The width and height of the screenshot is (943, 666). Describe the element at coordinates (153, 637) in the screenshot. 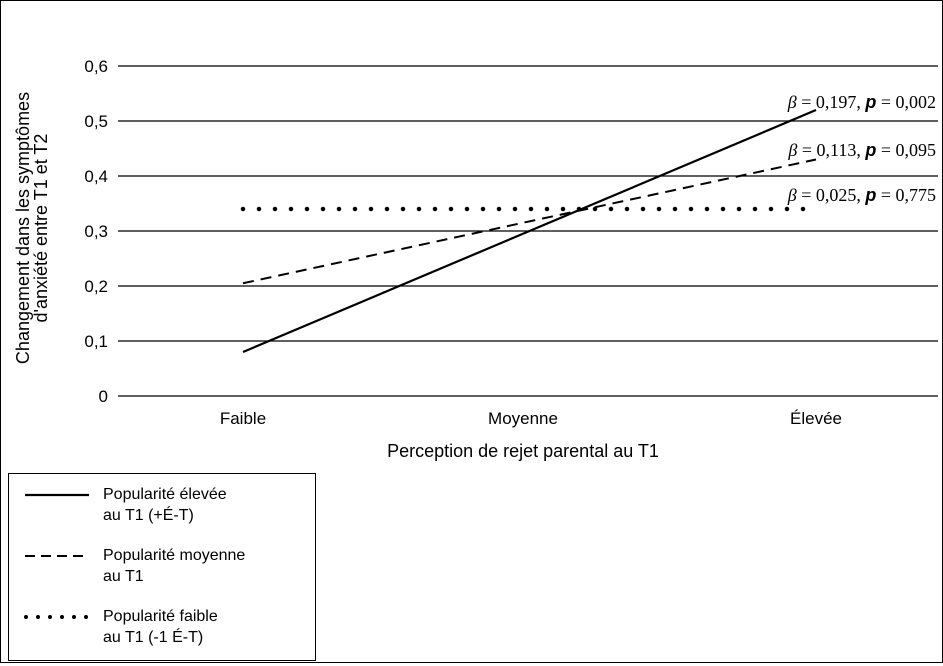

I see `legend-label-line: au T1 (-1 É-T)` at that location.